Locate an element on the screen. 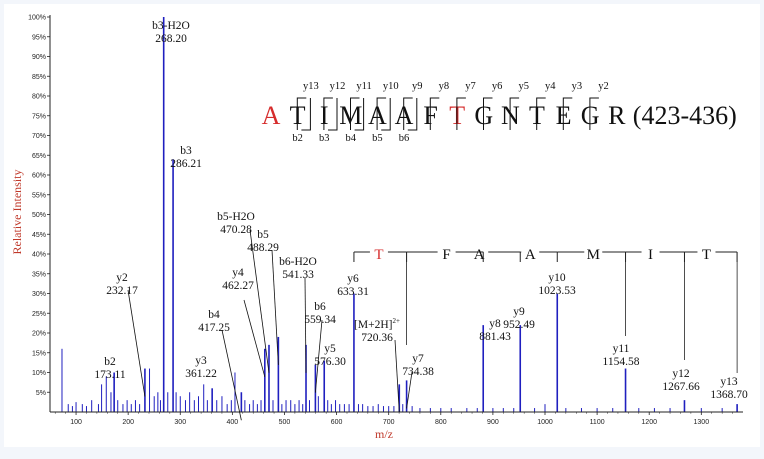  peak-label-b6: b6 is located at coordinates (320, 307).